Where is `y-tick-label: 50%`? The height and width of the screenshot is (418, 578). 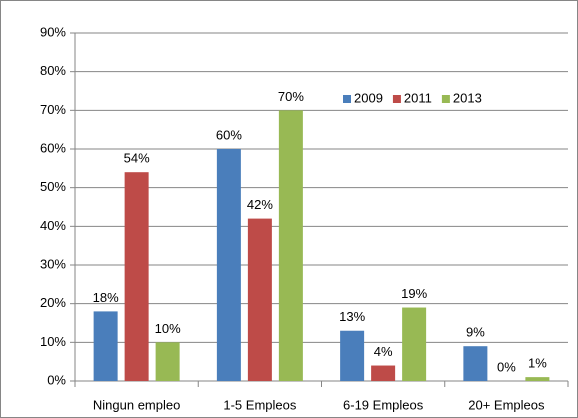 y-tick-label: 50% is located at coordinates (53, 186).